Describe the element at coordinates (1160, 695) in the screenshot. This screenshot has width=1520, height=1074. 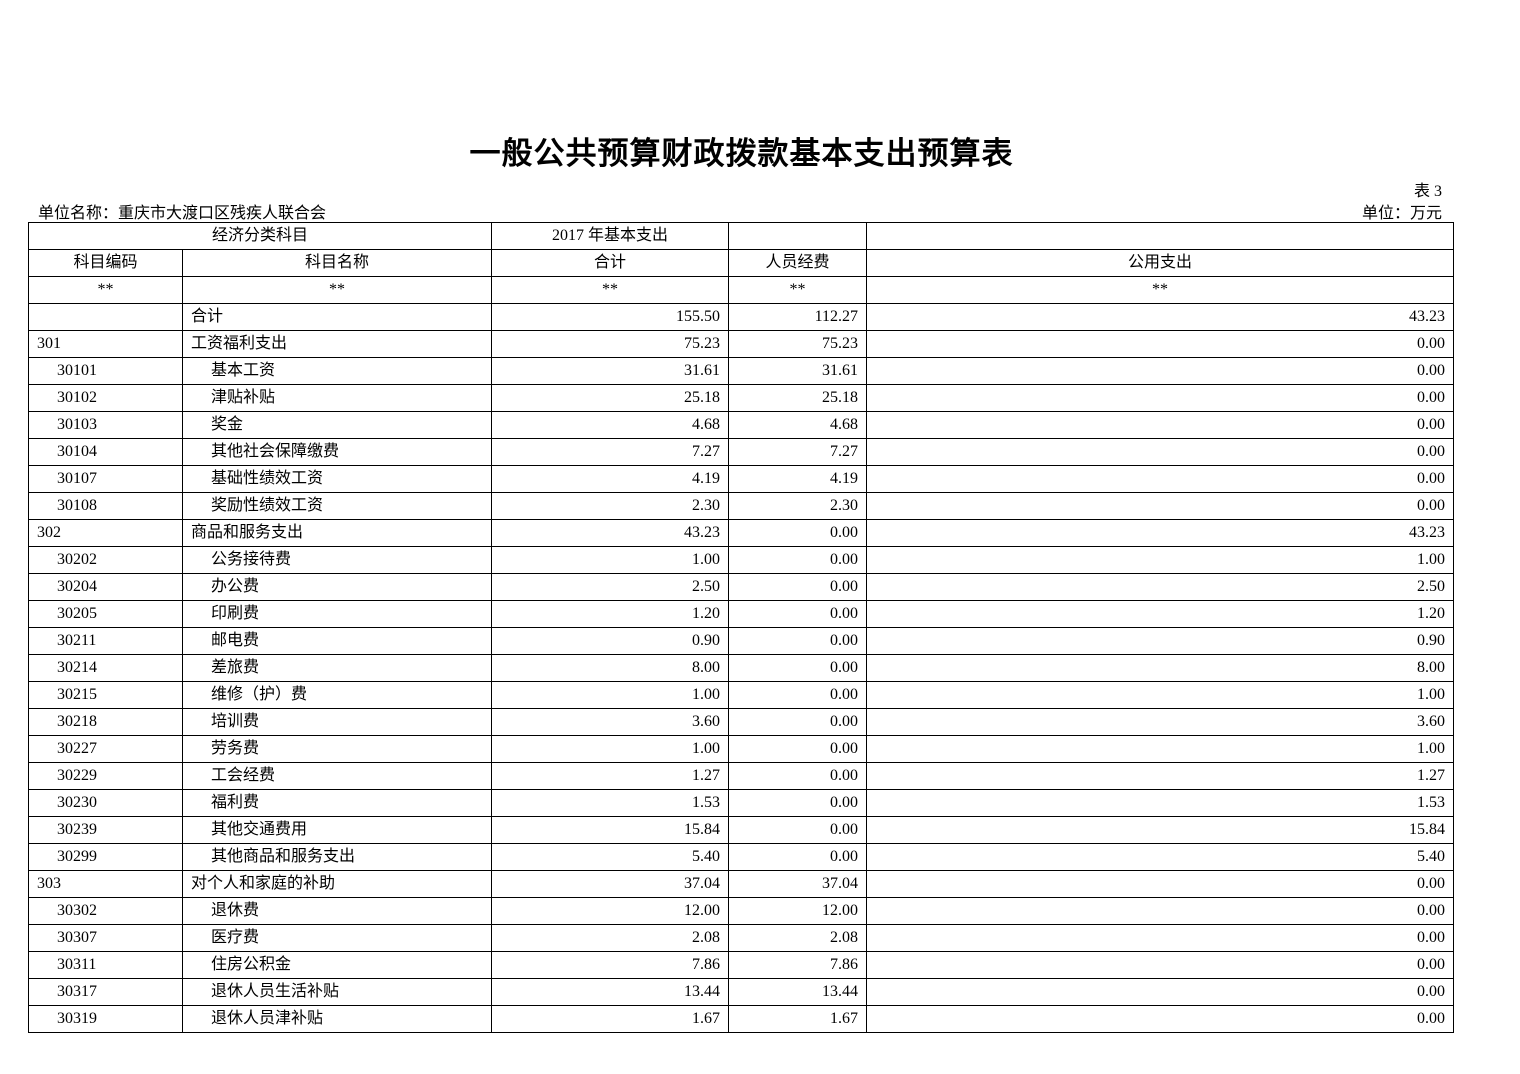
I see `cell-public: 1.00` at that location.